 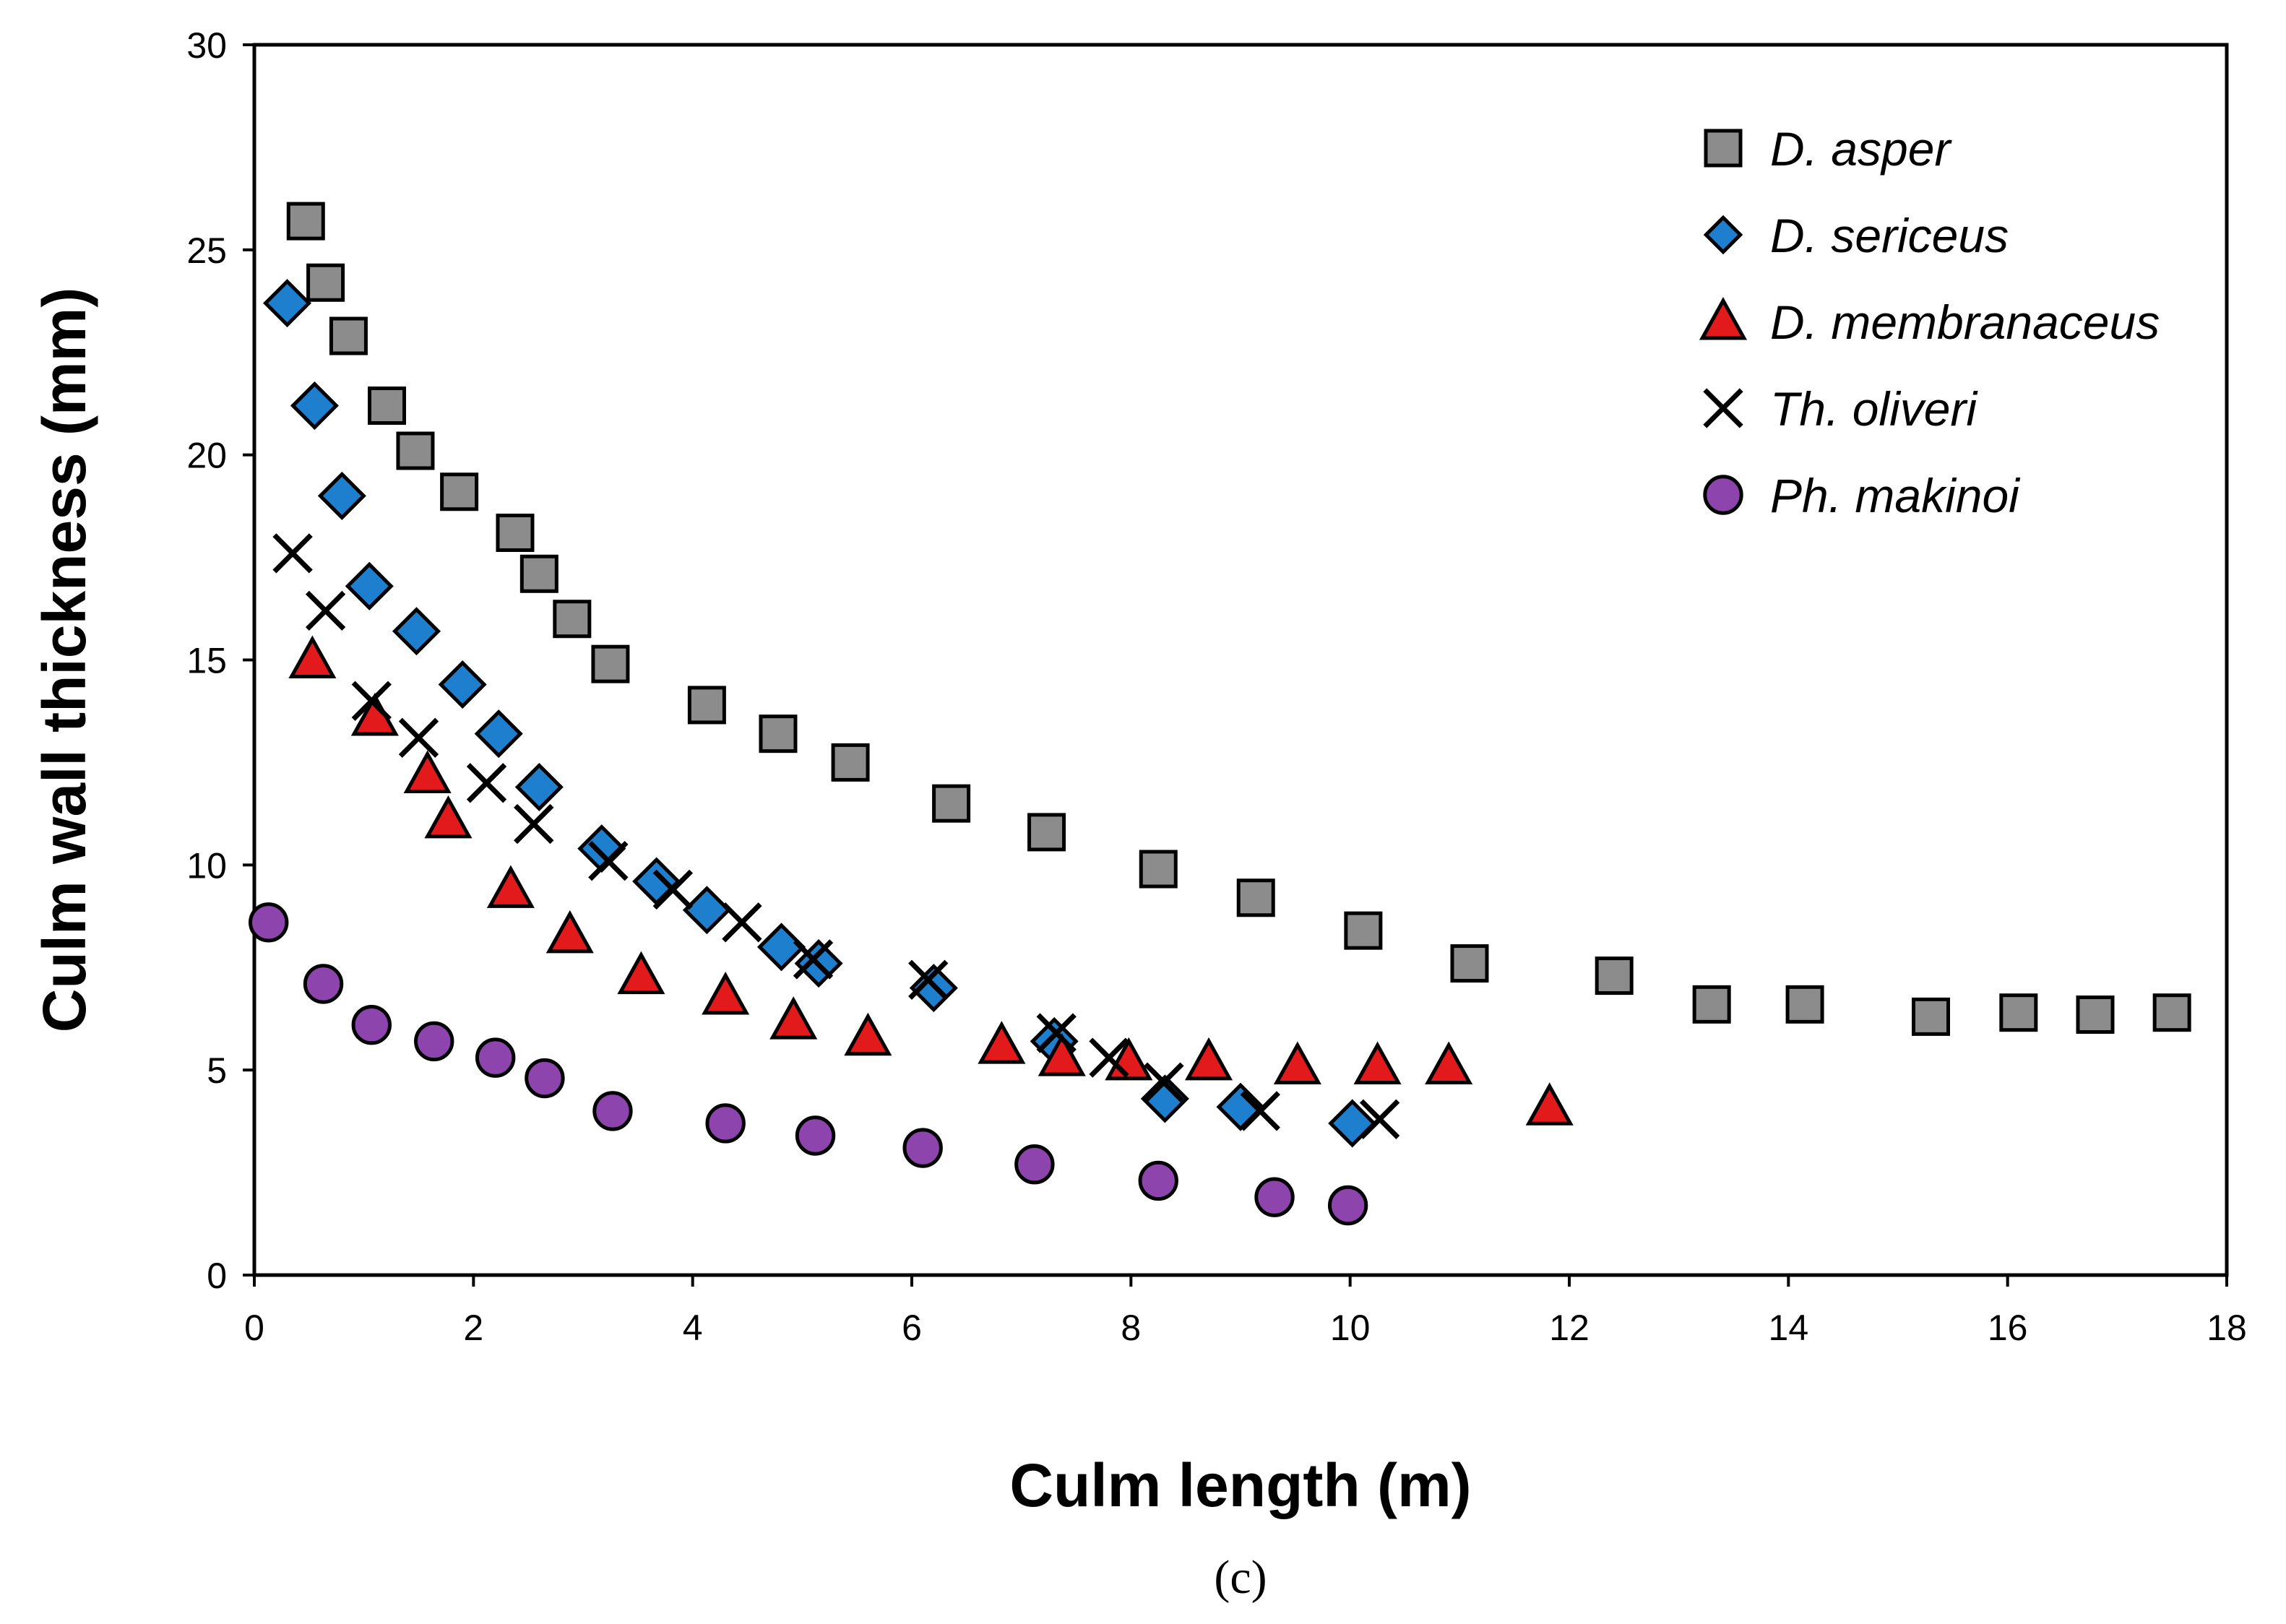 What do you see at coordinates (1861, 149) in the screenshot?
I see `legend-label-d-asper: D. asper` at bounding box center [1861, 149].